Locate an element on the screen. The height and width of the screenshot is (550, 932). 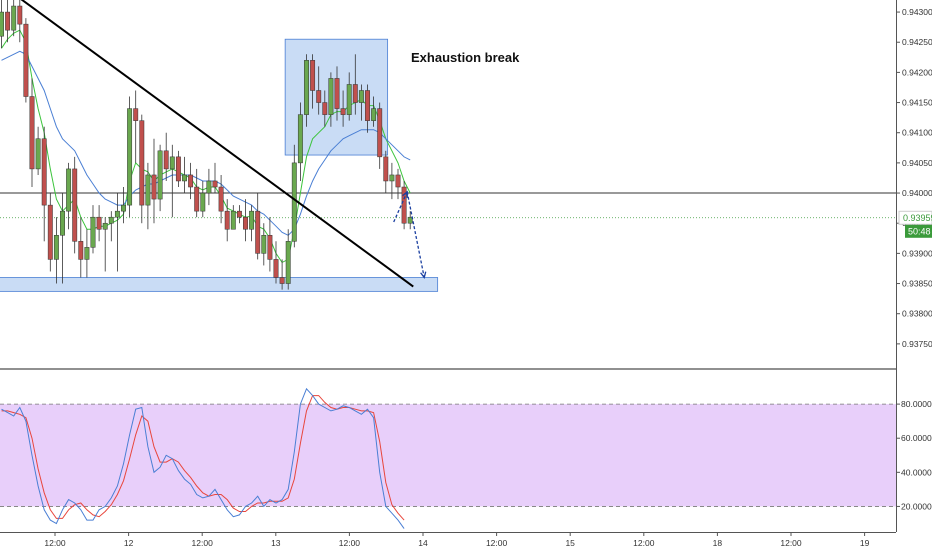
support-zone is located at coordinates (219, 284).